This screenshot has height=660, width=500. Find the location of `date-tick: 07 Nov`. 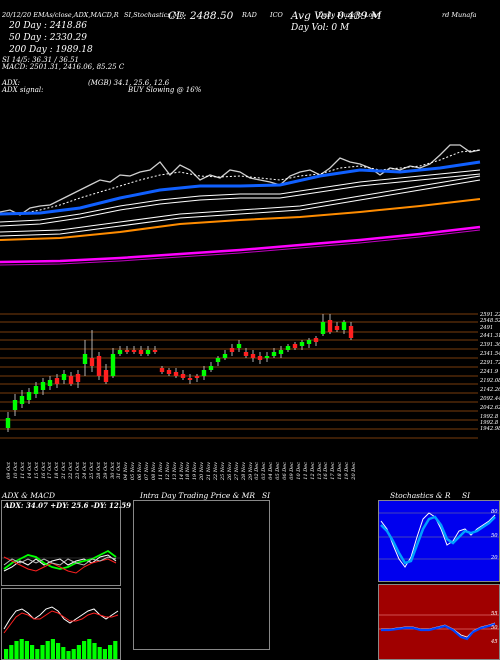

date-tick: 07 Nov is located at coordinates (147, 471).